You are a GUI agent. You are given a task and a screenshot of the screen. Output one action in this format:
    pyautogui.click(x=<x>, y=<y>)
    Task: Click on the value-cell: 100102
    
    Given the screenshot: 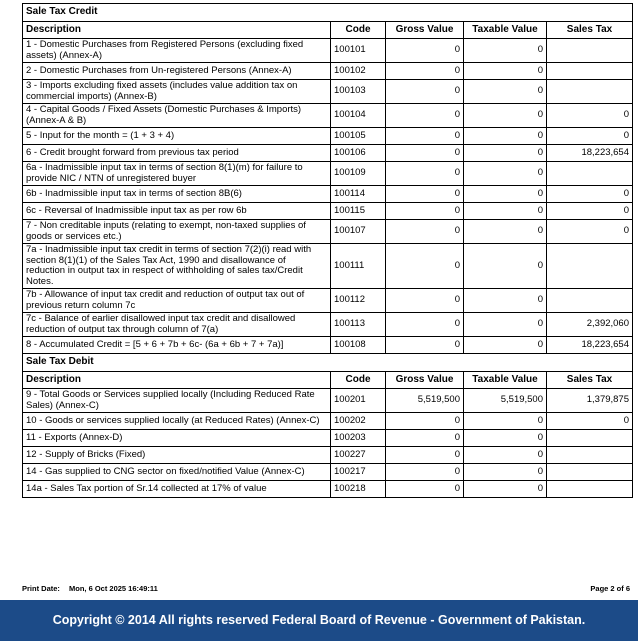 What is the action you would take?
    pyautogui.click(x=358, y=71)
    